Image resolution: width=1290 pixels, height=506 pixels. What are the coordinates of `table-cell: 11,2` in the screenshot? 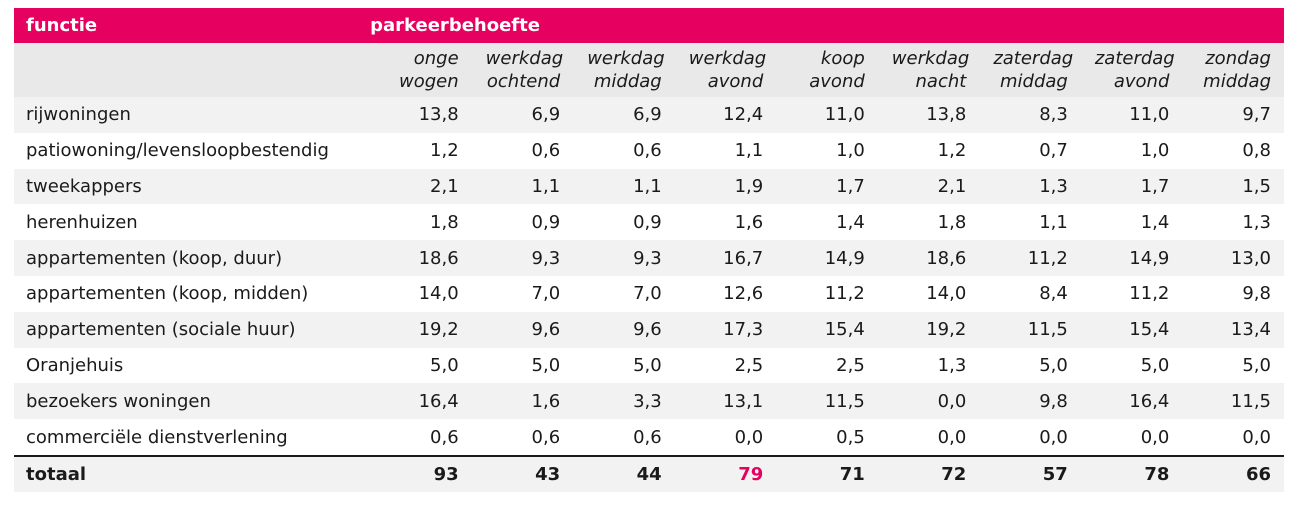 It's located at (1131, 293).